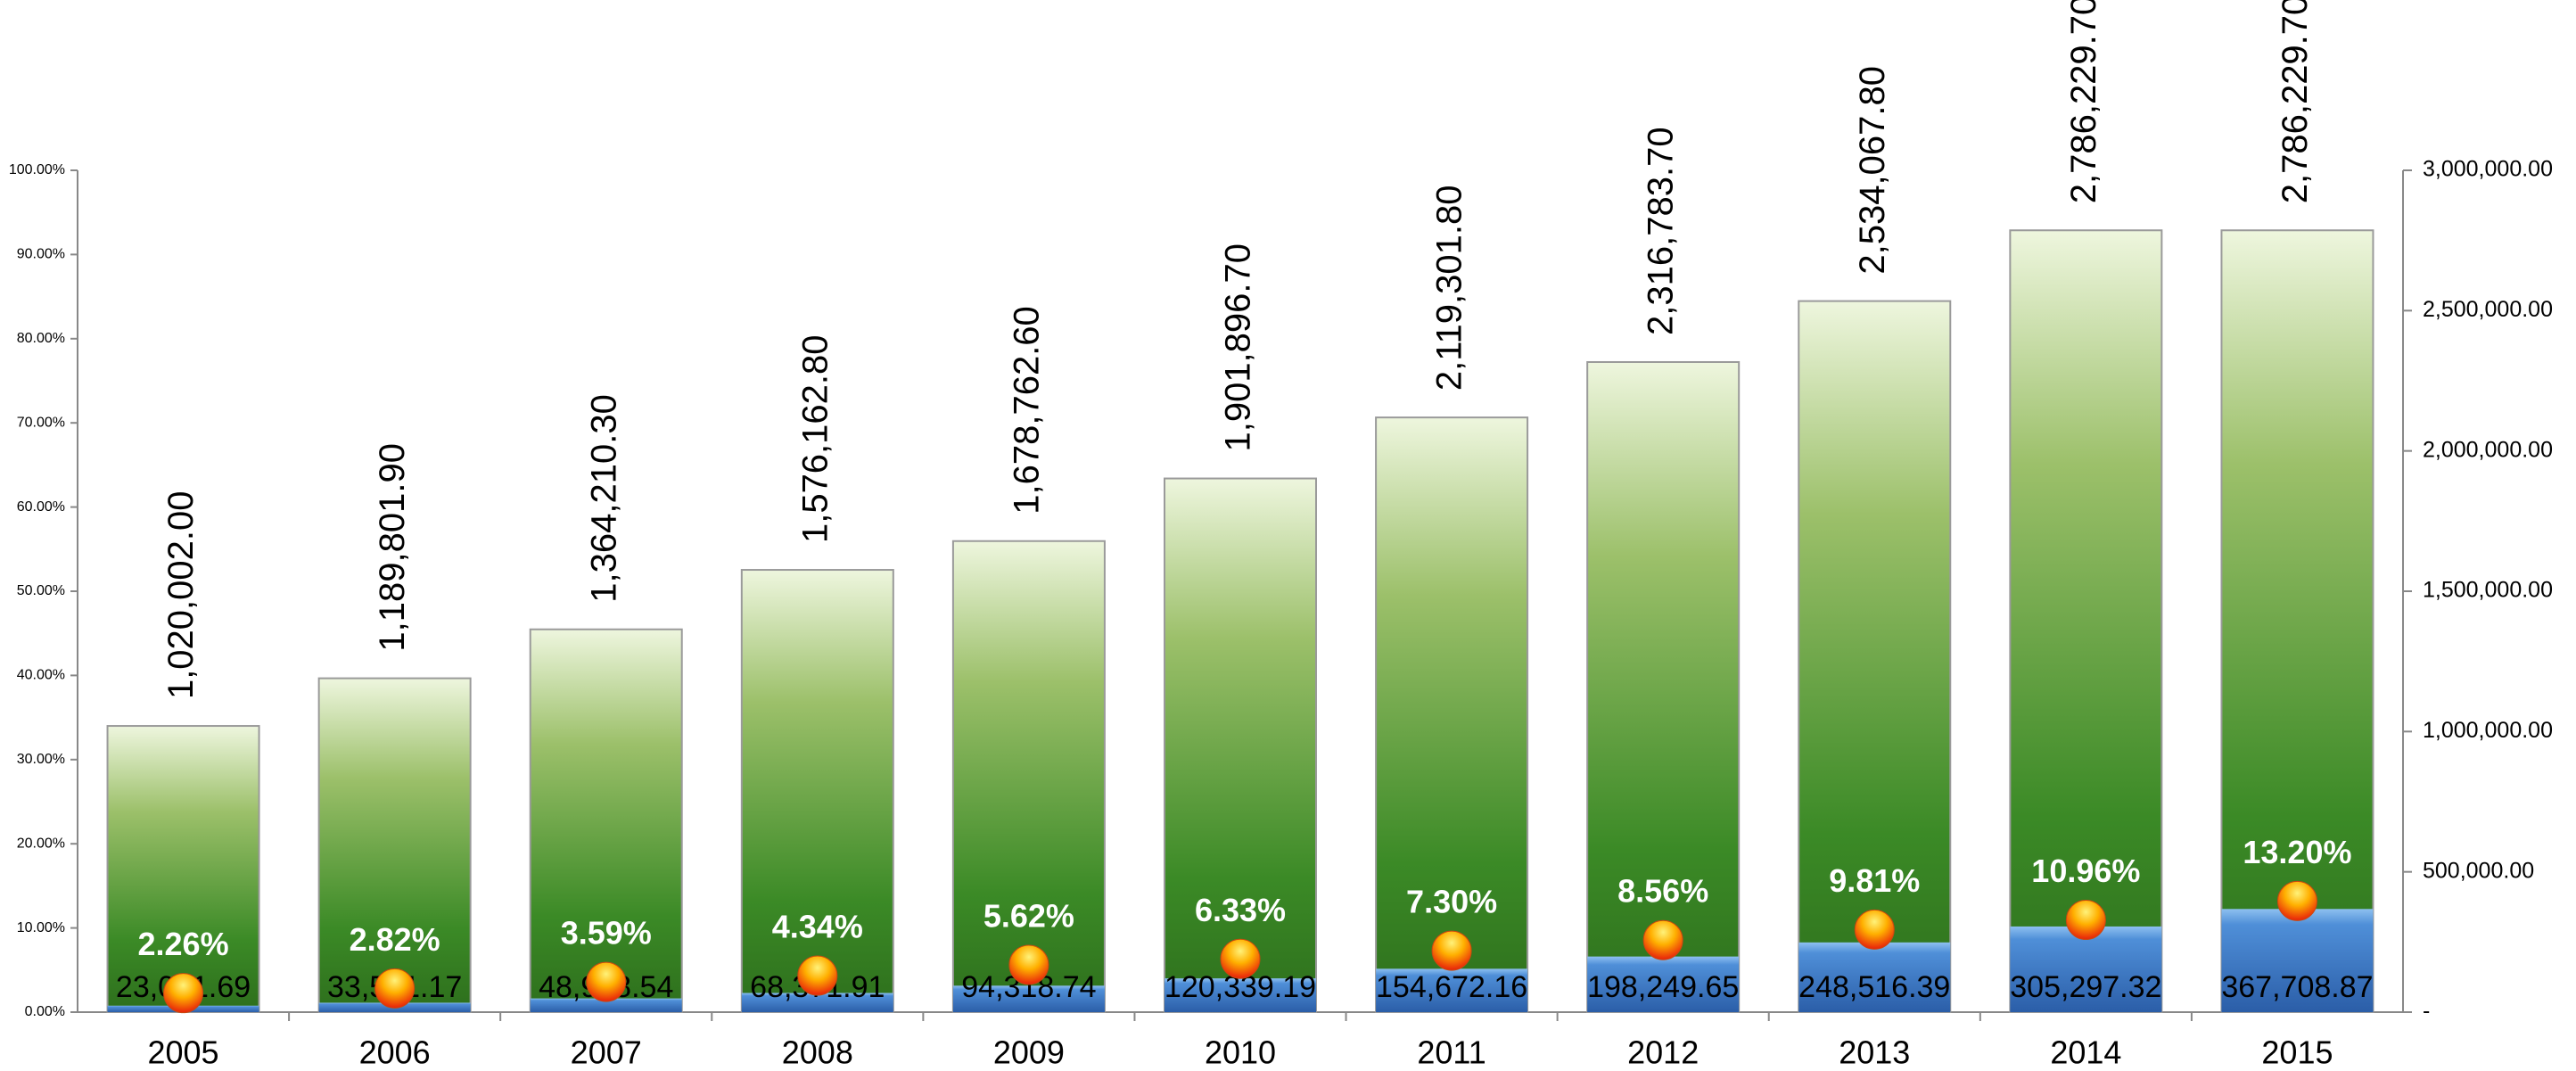 This screenshot has height=1071, width=2576. I want to click on part-label: 198,249.65, so click(1663, 987).